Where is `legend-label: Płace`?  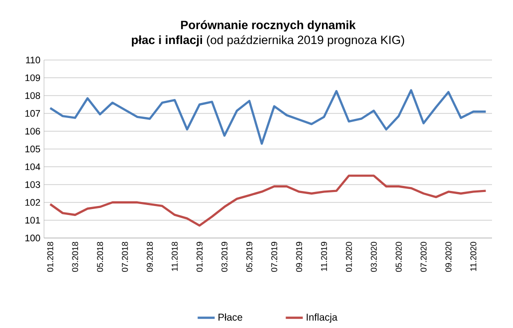
legend-label: Płace is located at coordinates (230, 317).